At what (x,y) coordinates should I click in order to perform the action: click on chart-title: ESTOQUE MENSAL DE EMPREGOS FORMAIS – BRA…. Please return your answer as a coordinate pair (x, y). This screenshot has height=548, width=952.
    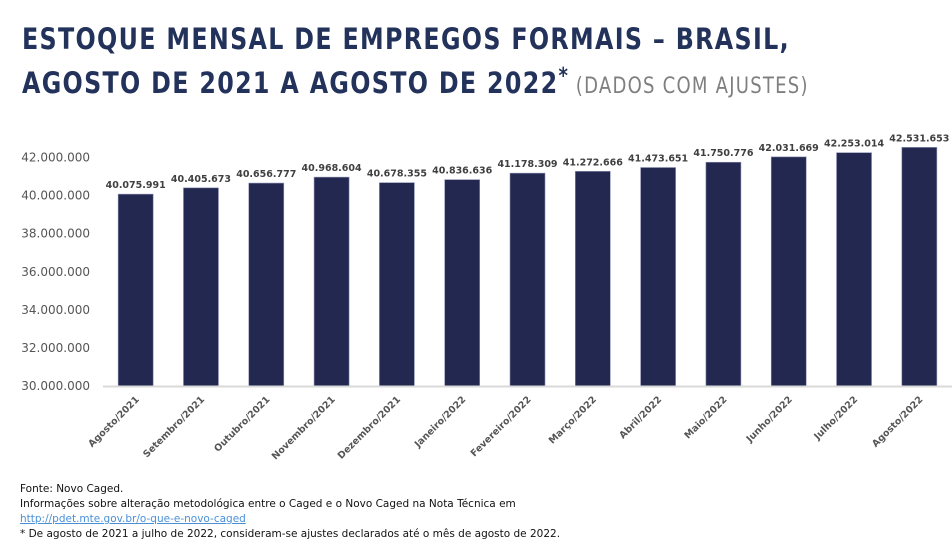
    Looking at the image, I should click on (415, 63).